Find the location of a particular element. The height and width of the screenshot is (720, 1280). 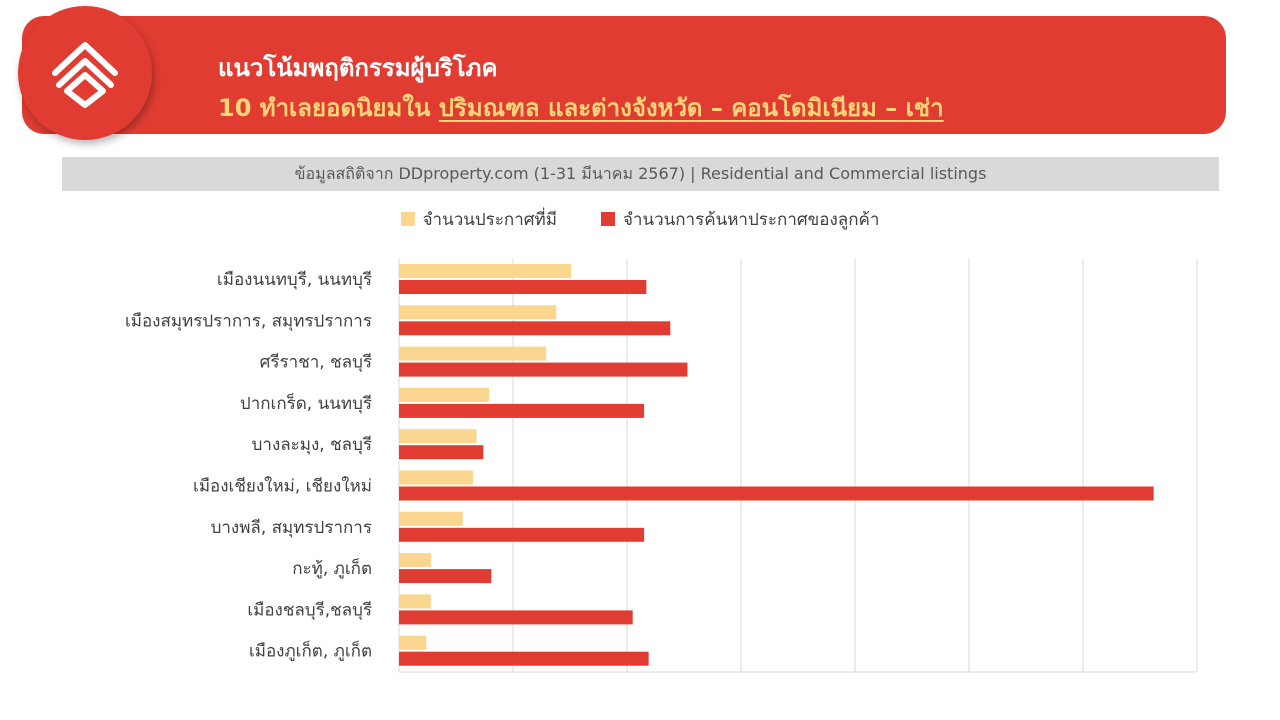

category-label: เมืองภูเก็ต, ภูเก็ต is located at coordinates (310, 651).